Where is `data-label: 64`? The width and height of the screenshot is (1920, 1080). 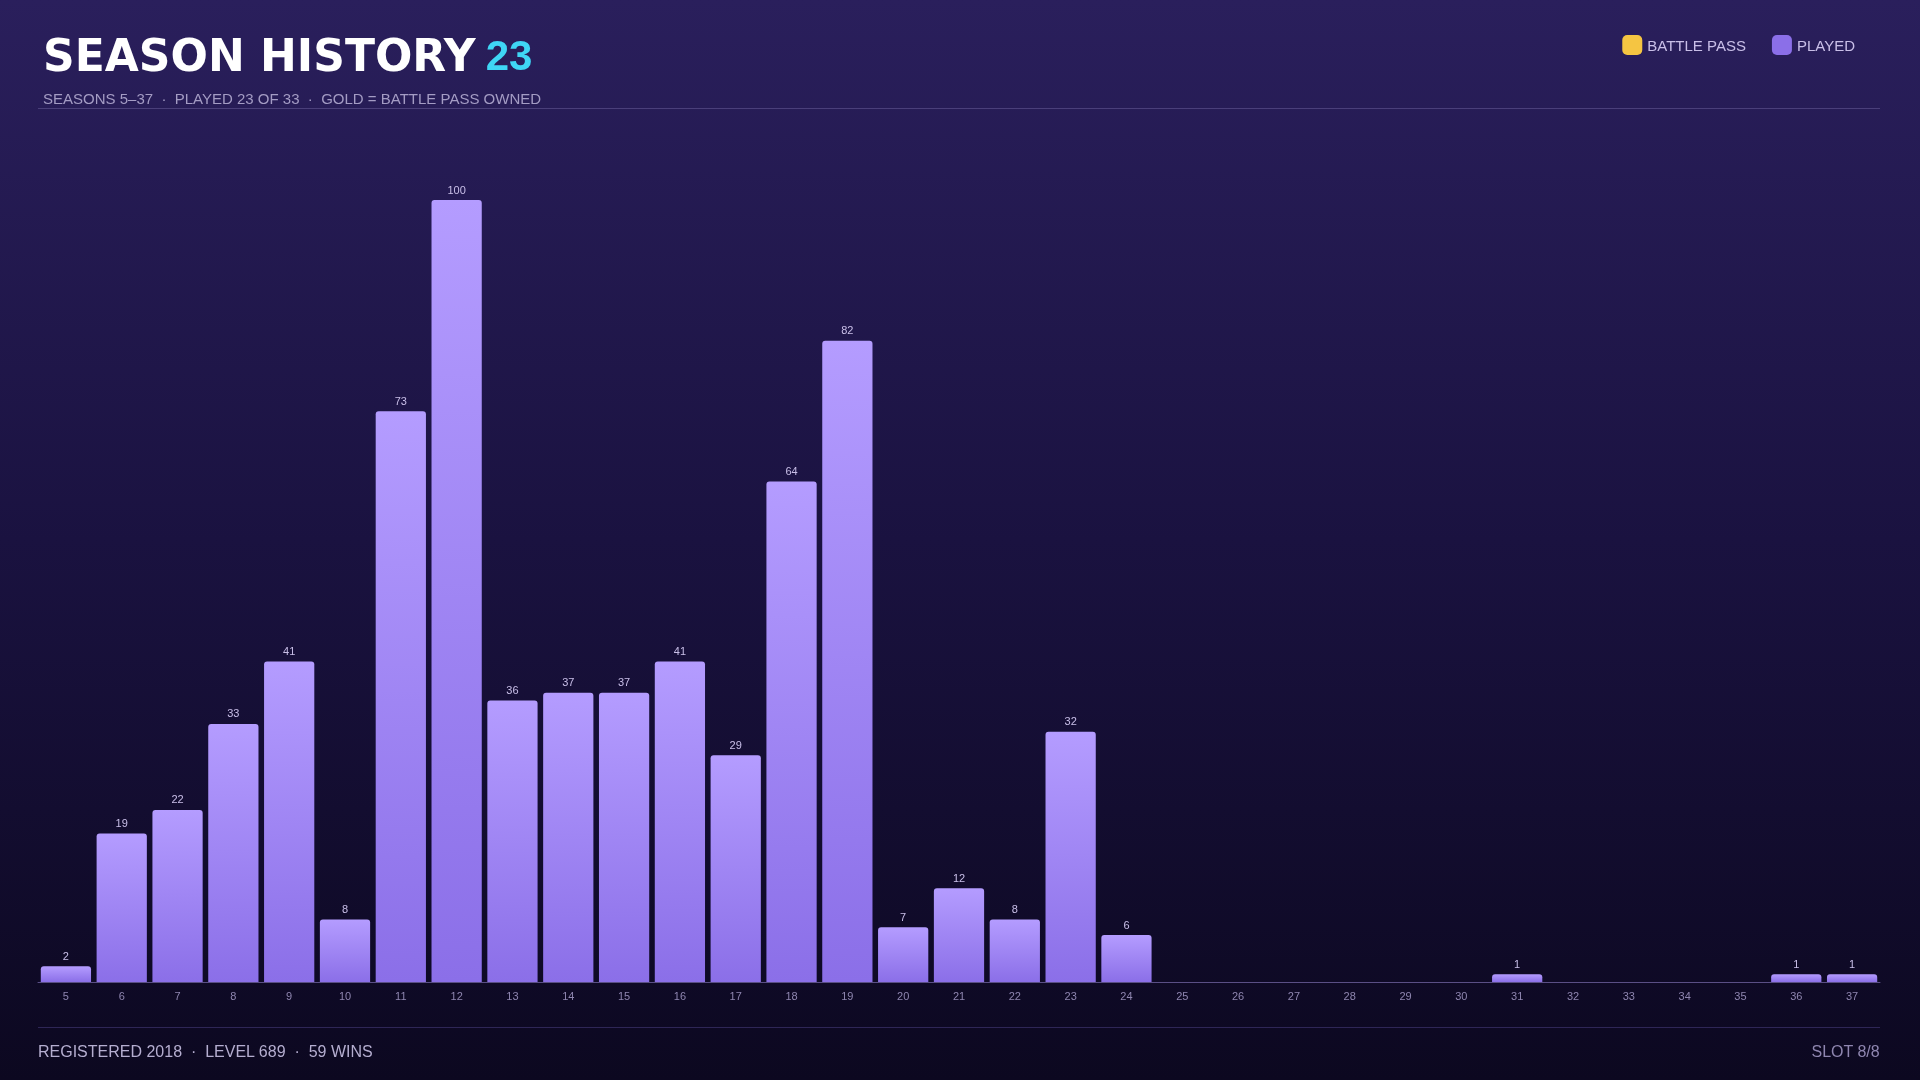 data-label: 64 is located at coordinates (791, 471).